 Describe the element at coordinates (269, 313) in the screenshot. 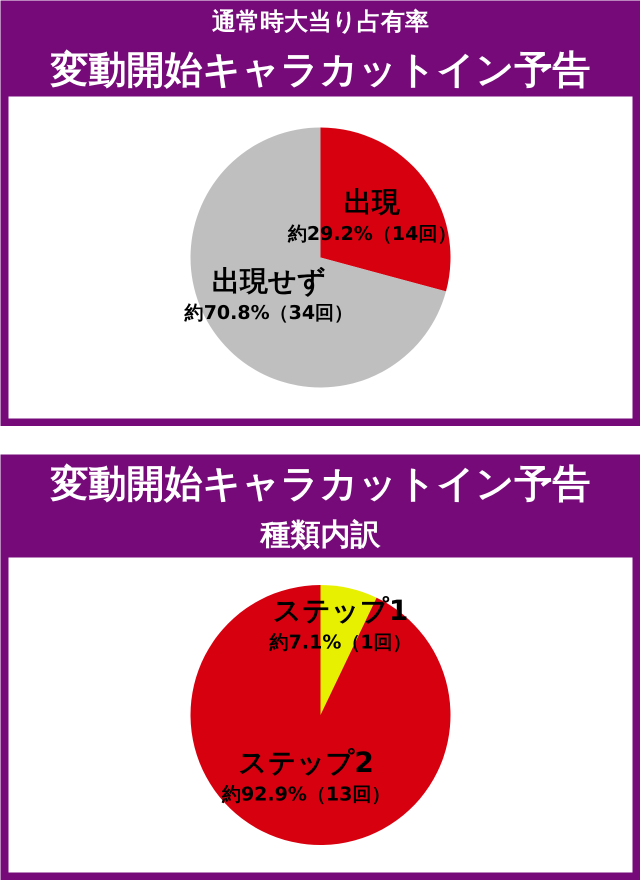

I see `data-label: 約70.8%（34回）` at that location.